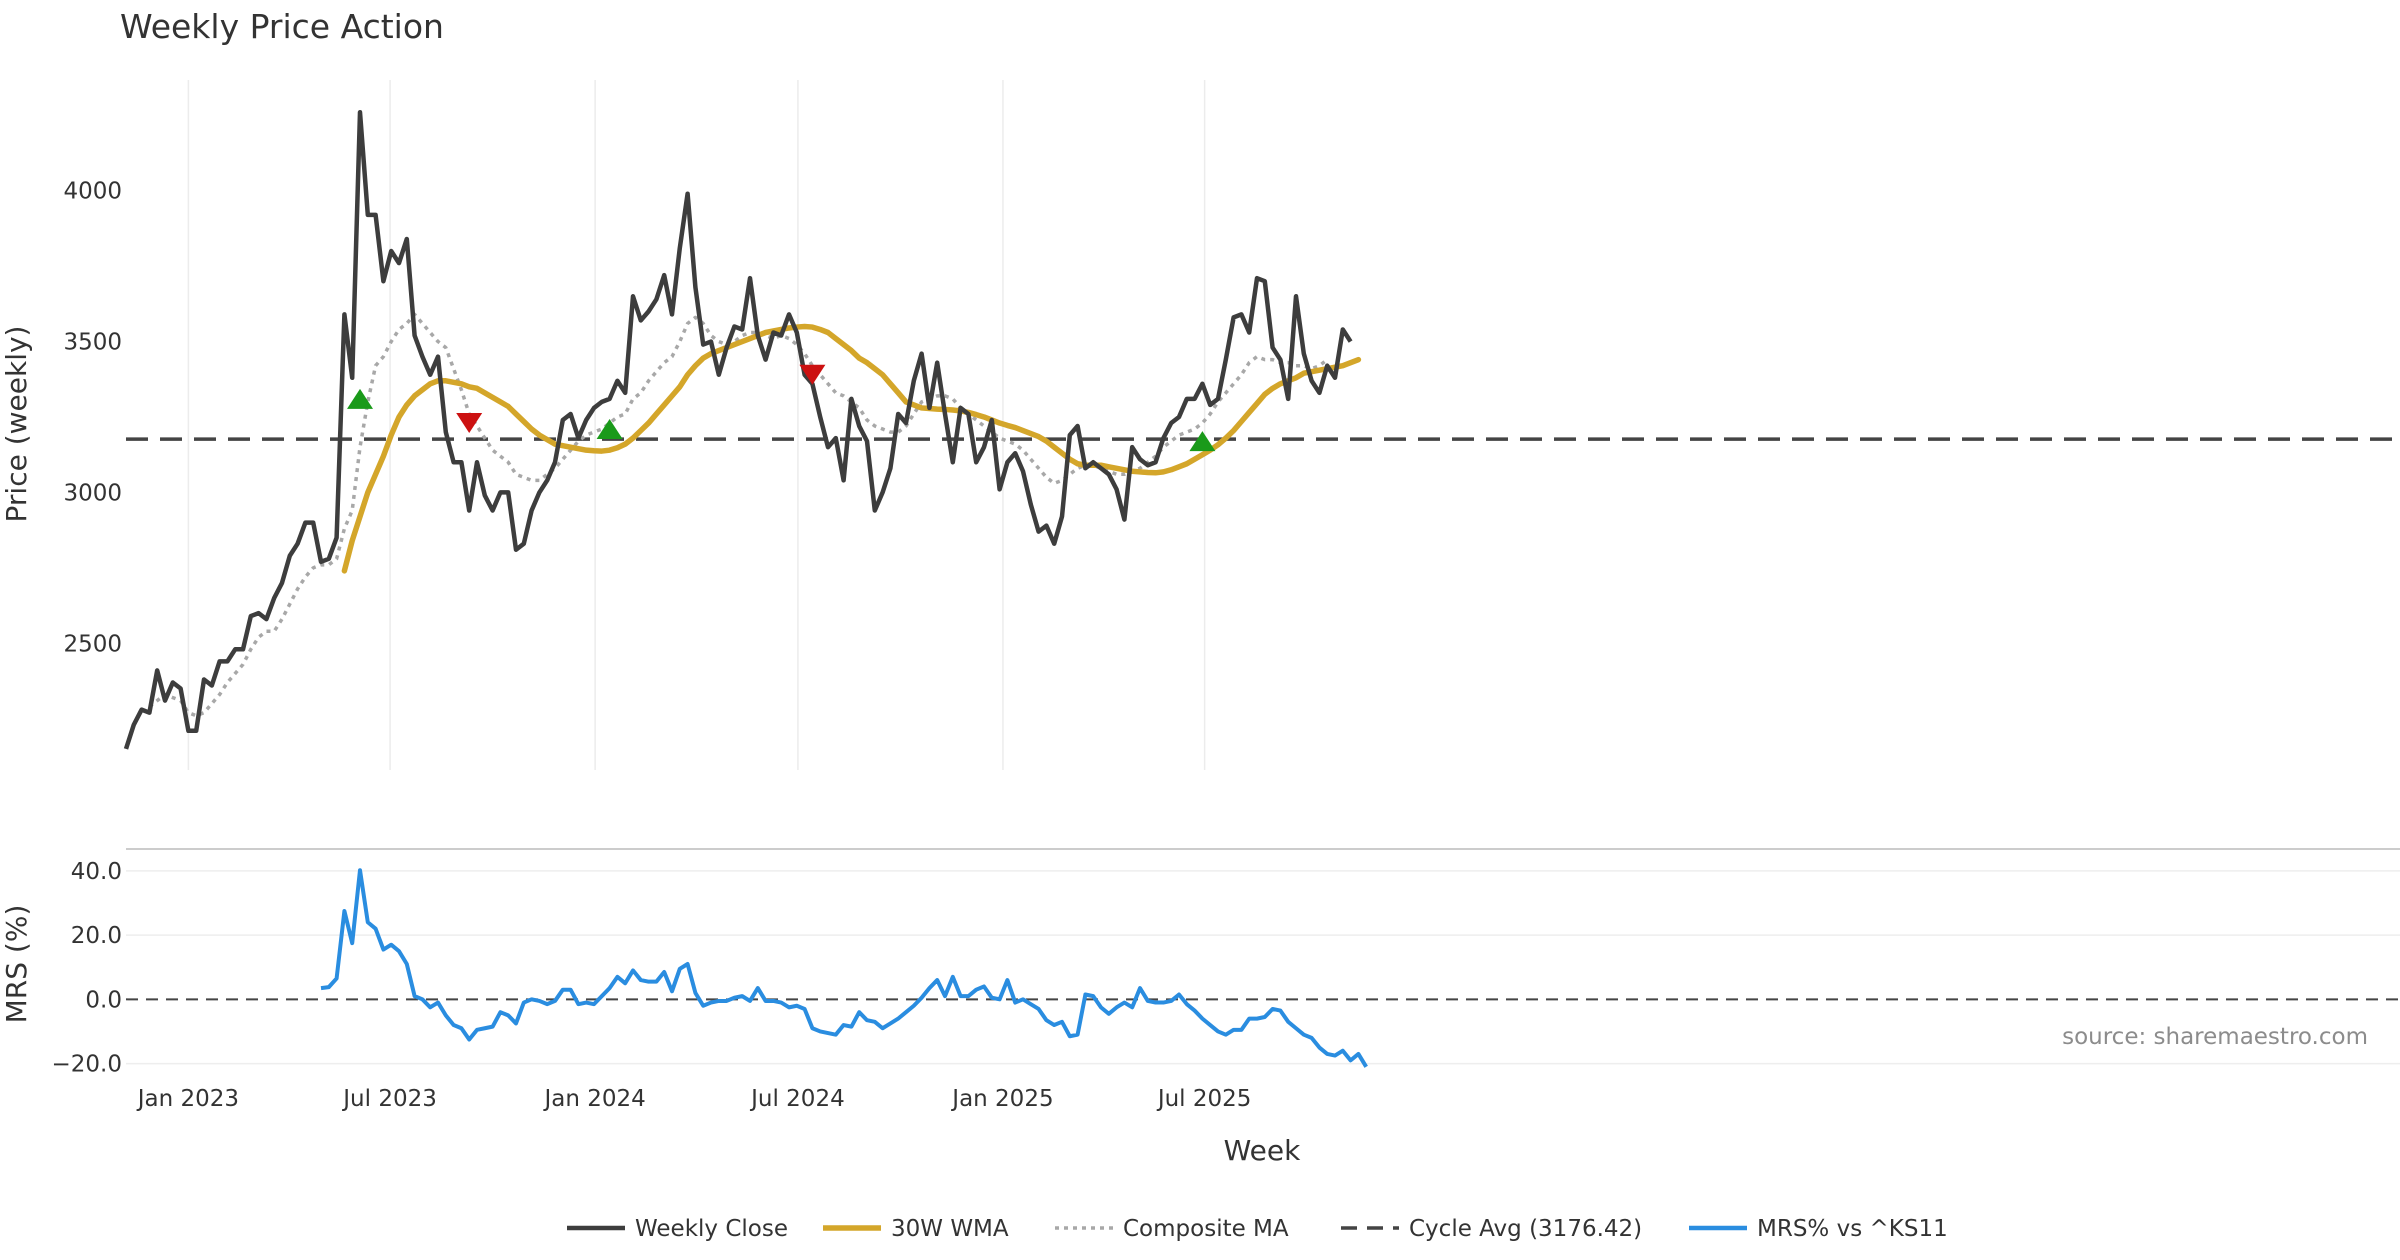 The width and height of the screenshot is (2400, 1260). Describe the element at coordinates (282, 26) in the screenshot. I see `chart-title: Weekly Price Action` at that location.